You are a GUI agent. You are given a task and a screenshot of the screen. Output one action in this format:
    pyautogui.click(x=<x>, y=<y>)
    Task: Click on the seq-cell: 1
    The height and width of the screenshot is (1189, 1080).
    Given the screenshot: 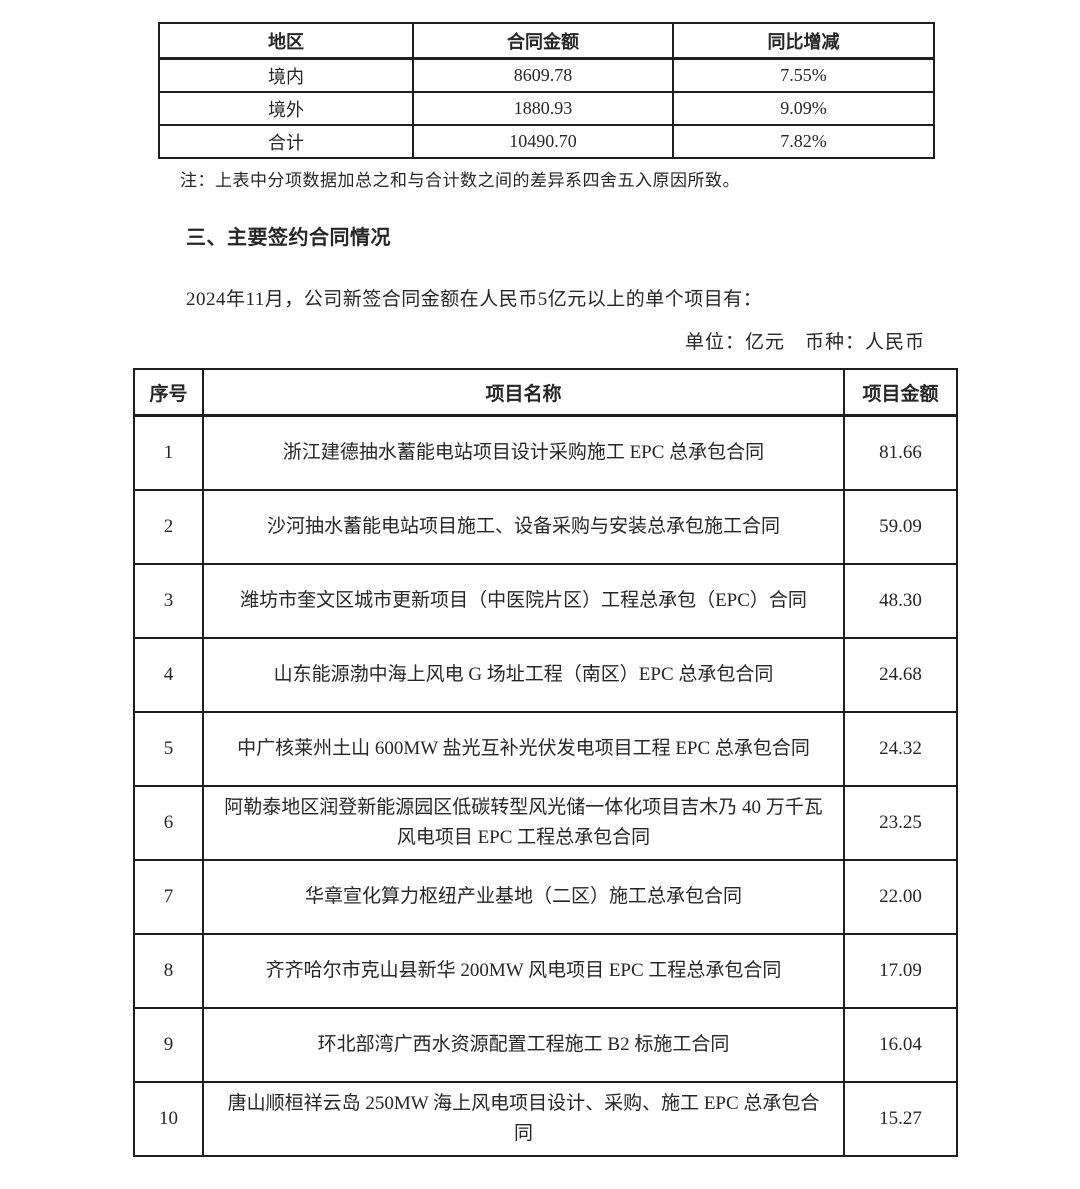 What is the action you would take?
    pyautogui.click(x=168, y=452)
    